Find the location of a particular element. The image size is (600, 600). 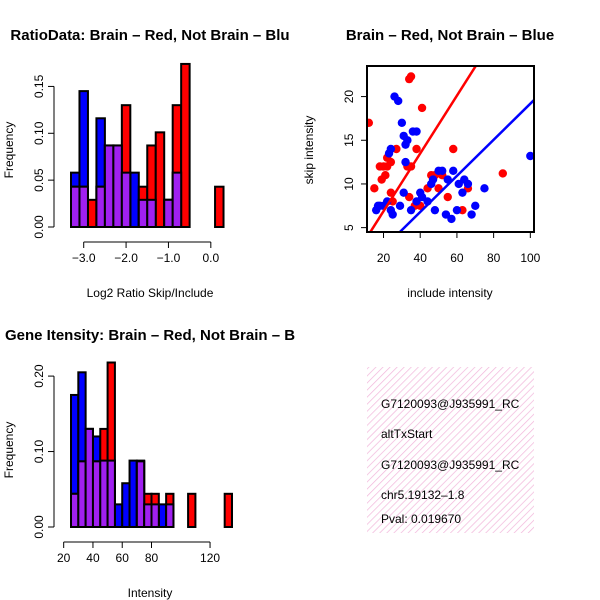

scatter-axes: 20 40 60 80 100 5 10 15 20 is located at coordinates (441, 177).